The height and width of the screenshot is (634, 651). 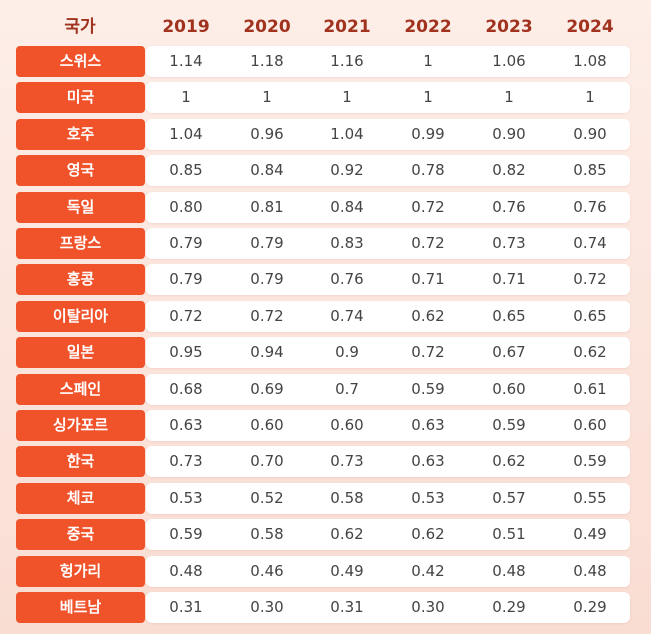 I want to click on value-cell: 0.85, so click(x=590, y=170).